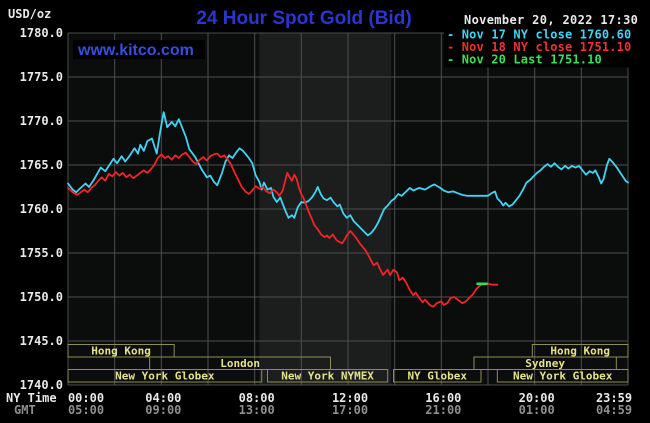 The height and width of the screenshot is (423, 650). I want to click on y-tick-label: 1755.0, so click(41, 253).